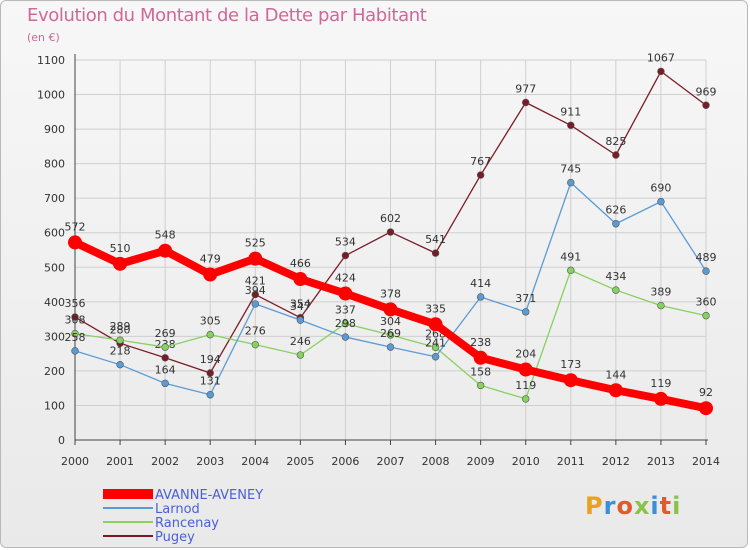 This screenshot has width=750, height=550. Describe the element at coordinates (54, 267) in the screenshot. I see `y-tick-label: 500` at that location.